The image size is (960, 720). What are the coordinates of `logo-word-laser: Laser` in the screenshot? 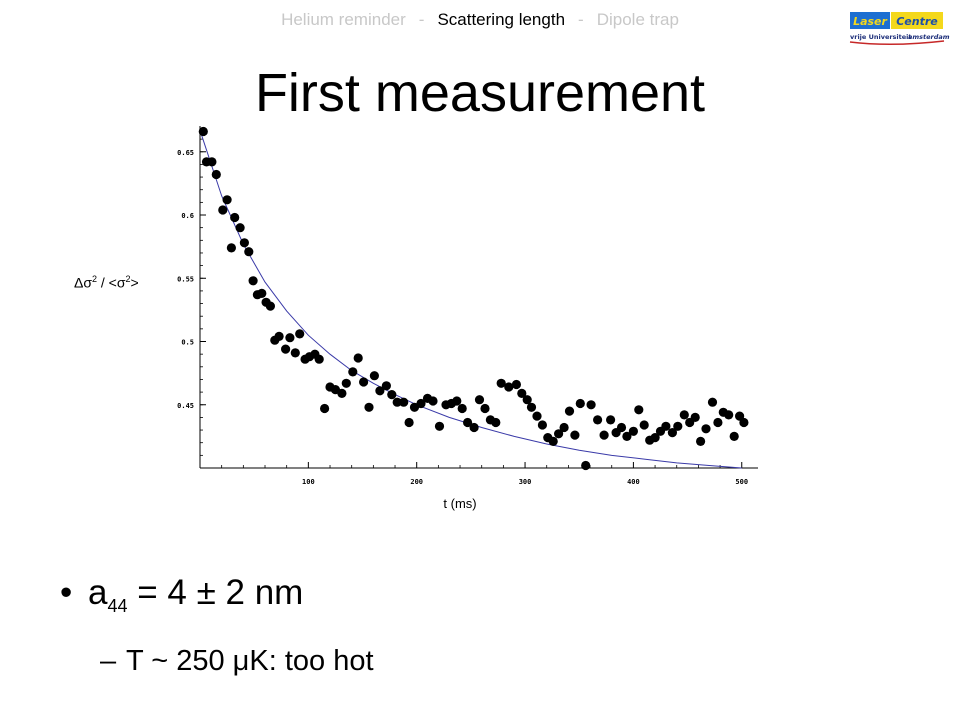 It's located at (870, 21).